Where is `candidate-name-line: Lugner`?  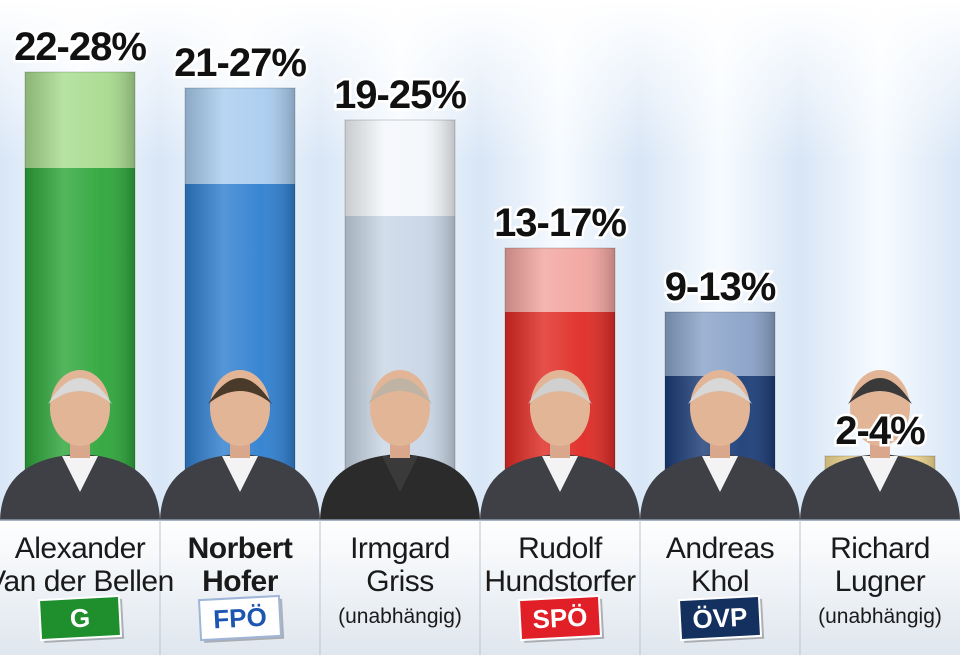 candidate-name-line: Lugner is located at coordinates (880, 581).